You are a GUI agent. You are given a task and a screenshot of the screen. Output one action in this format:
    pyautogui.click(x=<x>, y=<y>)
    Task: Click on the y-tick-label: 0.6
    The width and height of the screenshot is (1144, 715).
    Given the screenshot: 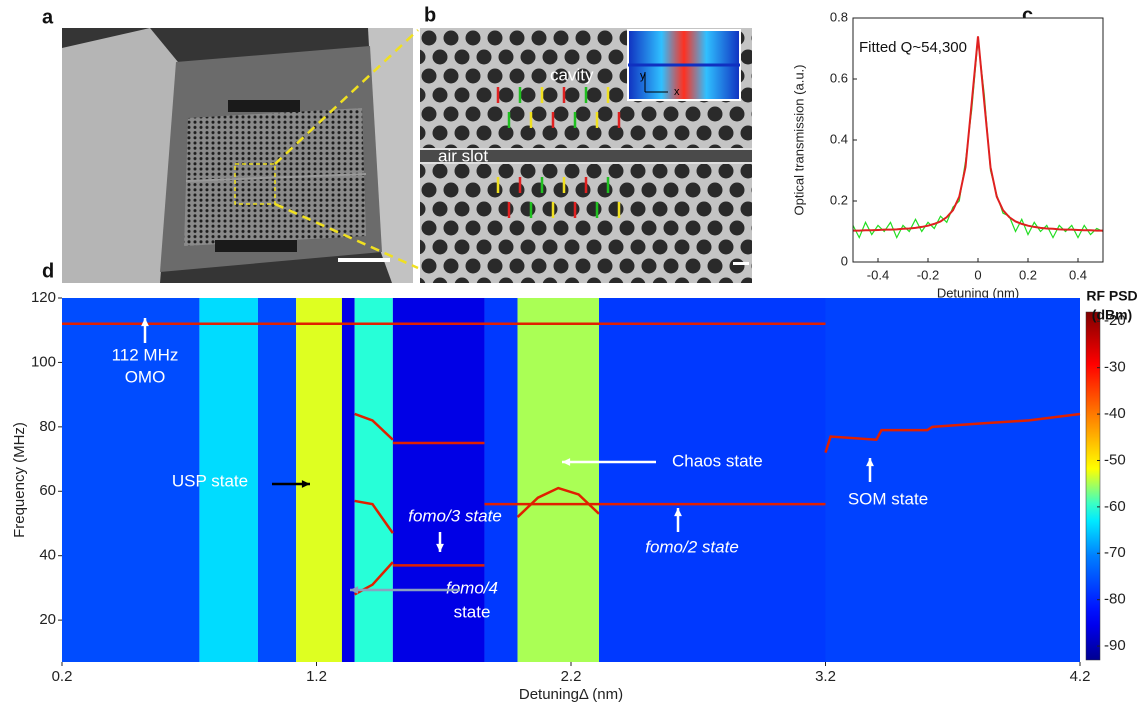 What is the action you would take?
    pyautogui.click(x=839, y=77)
    